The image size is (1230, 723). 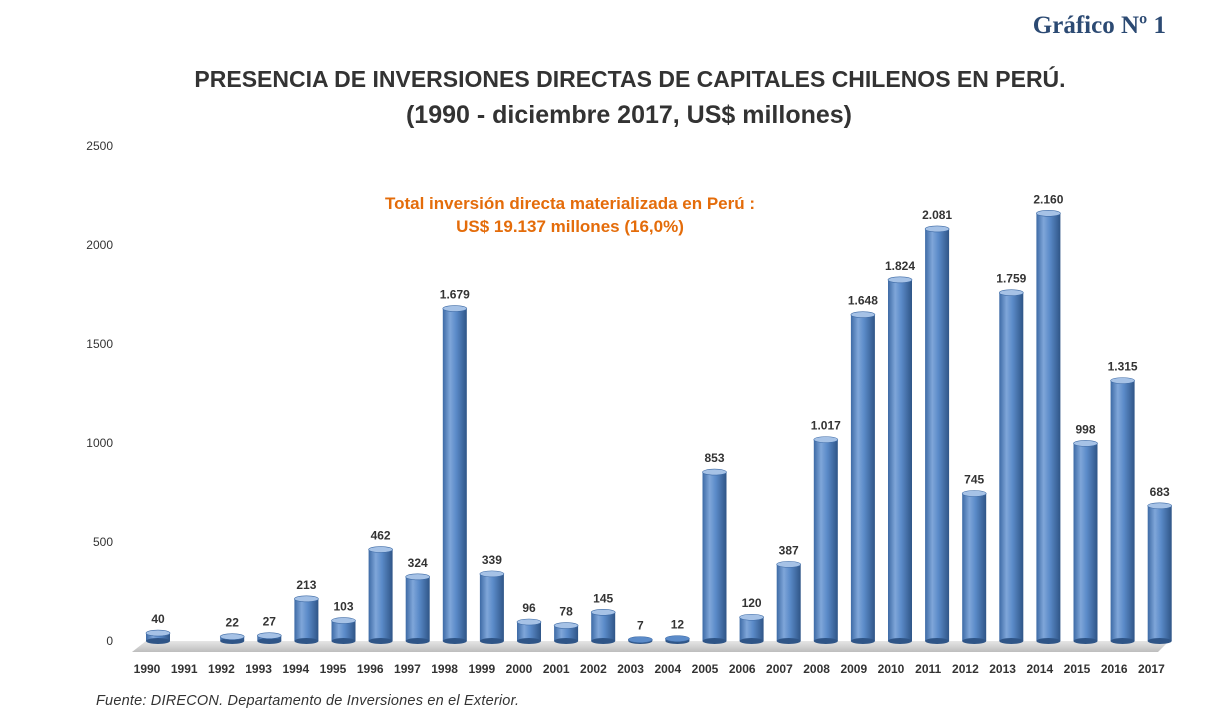 What do you see at coordinates (1099, 25) in the screenshot?
I see `chart-number-label: Gráfico Nº 1` at bounding box center [1099, 25].